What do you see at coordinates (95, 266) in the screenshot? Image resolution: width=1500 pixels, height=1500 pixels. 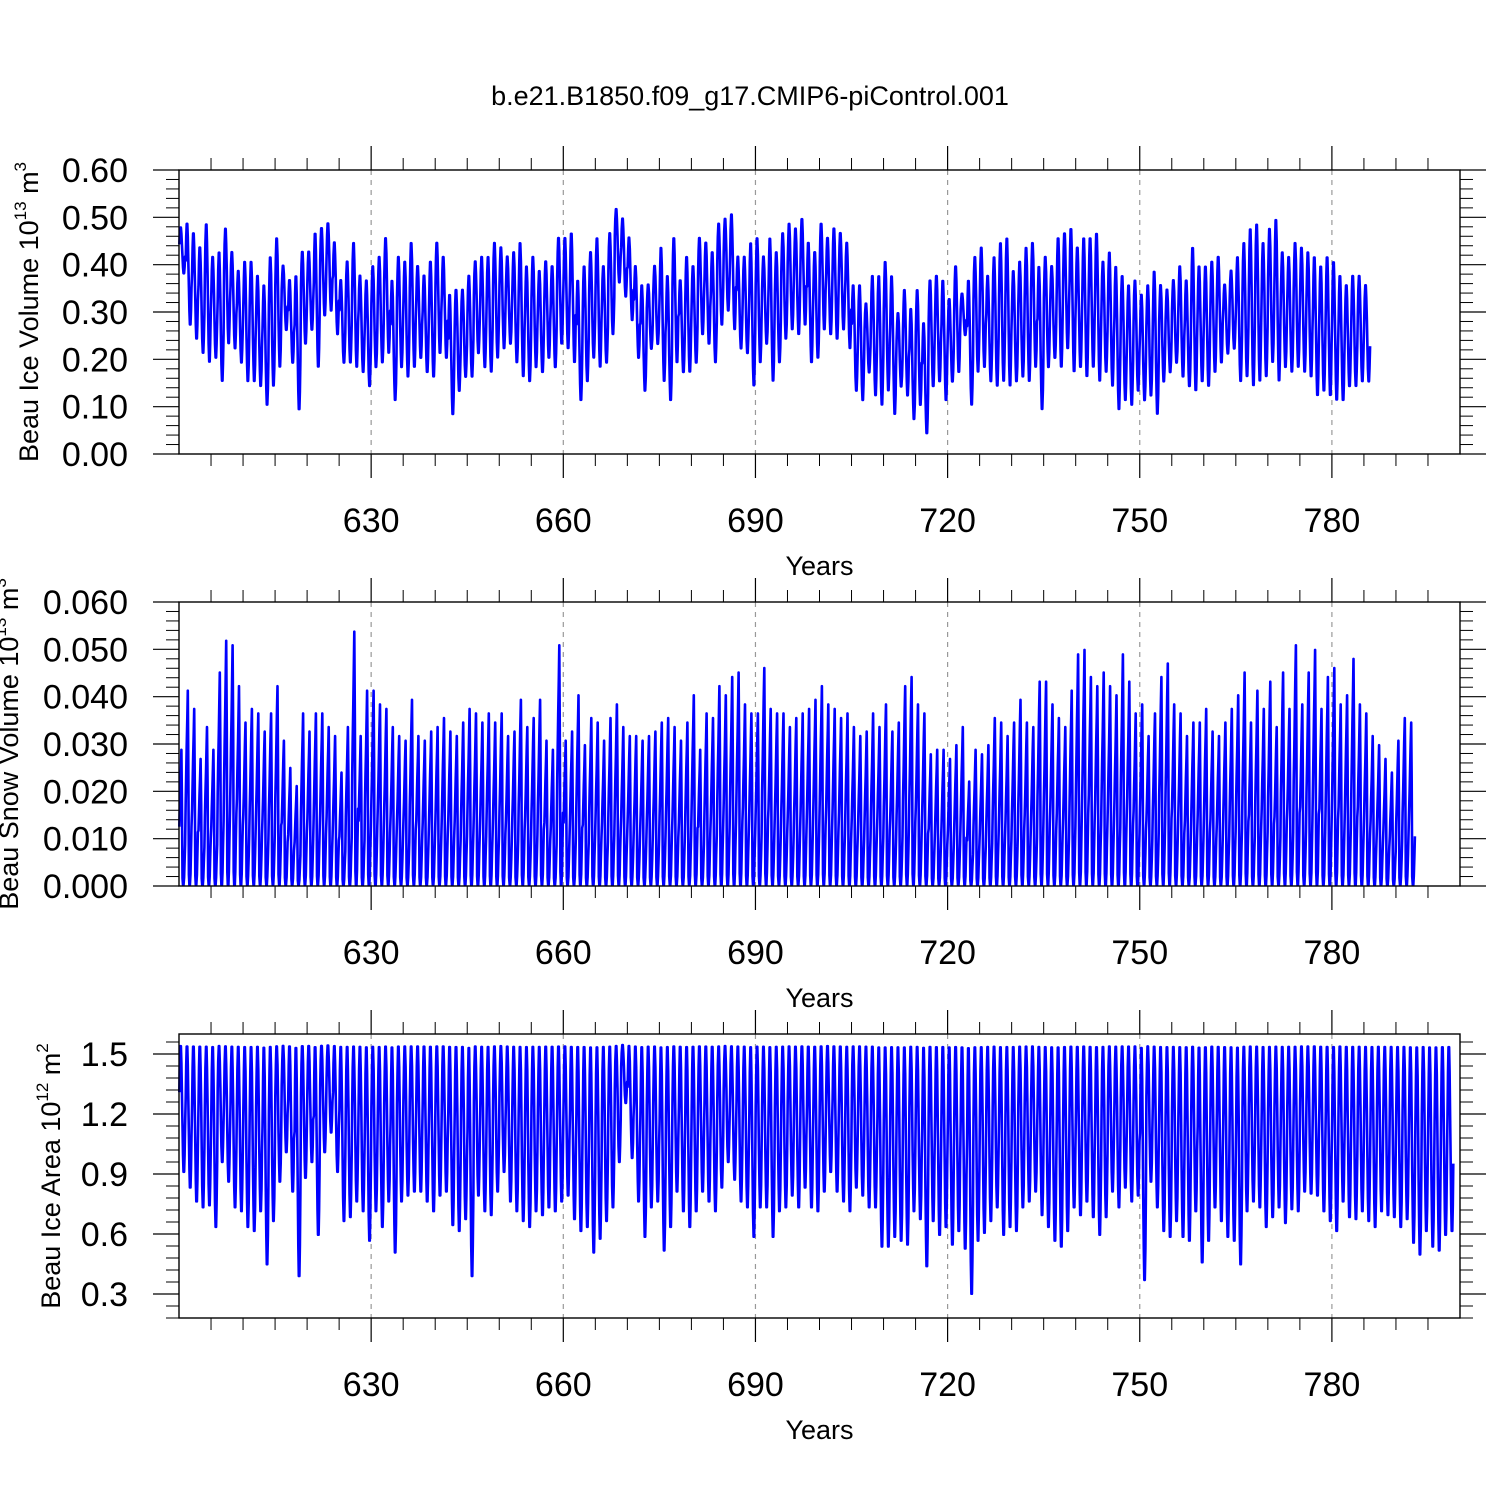 I see `y-tick-label: 0.40` at bounding box center [95, 266].